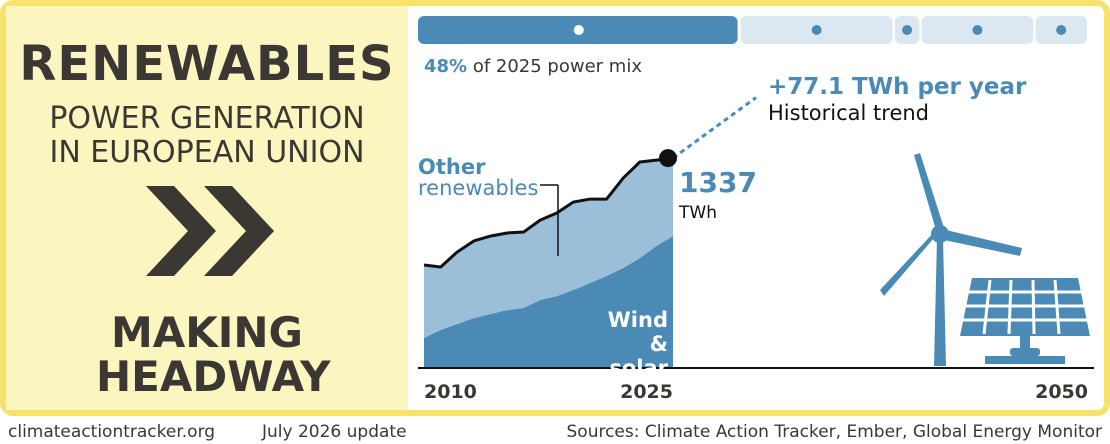 The image size is (1110, 444). Describe the element at coordinates (848, 113) in the screenshot. I see `trend-sublabel: Historical trend` at that location.